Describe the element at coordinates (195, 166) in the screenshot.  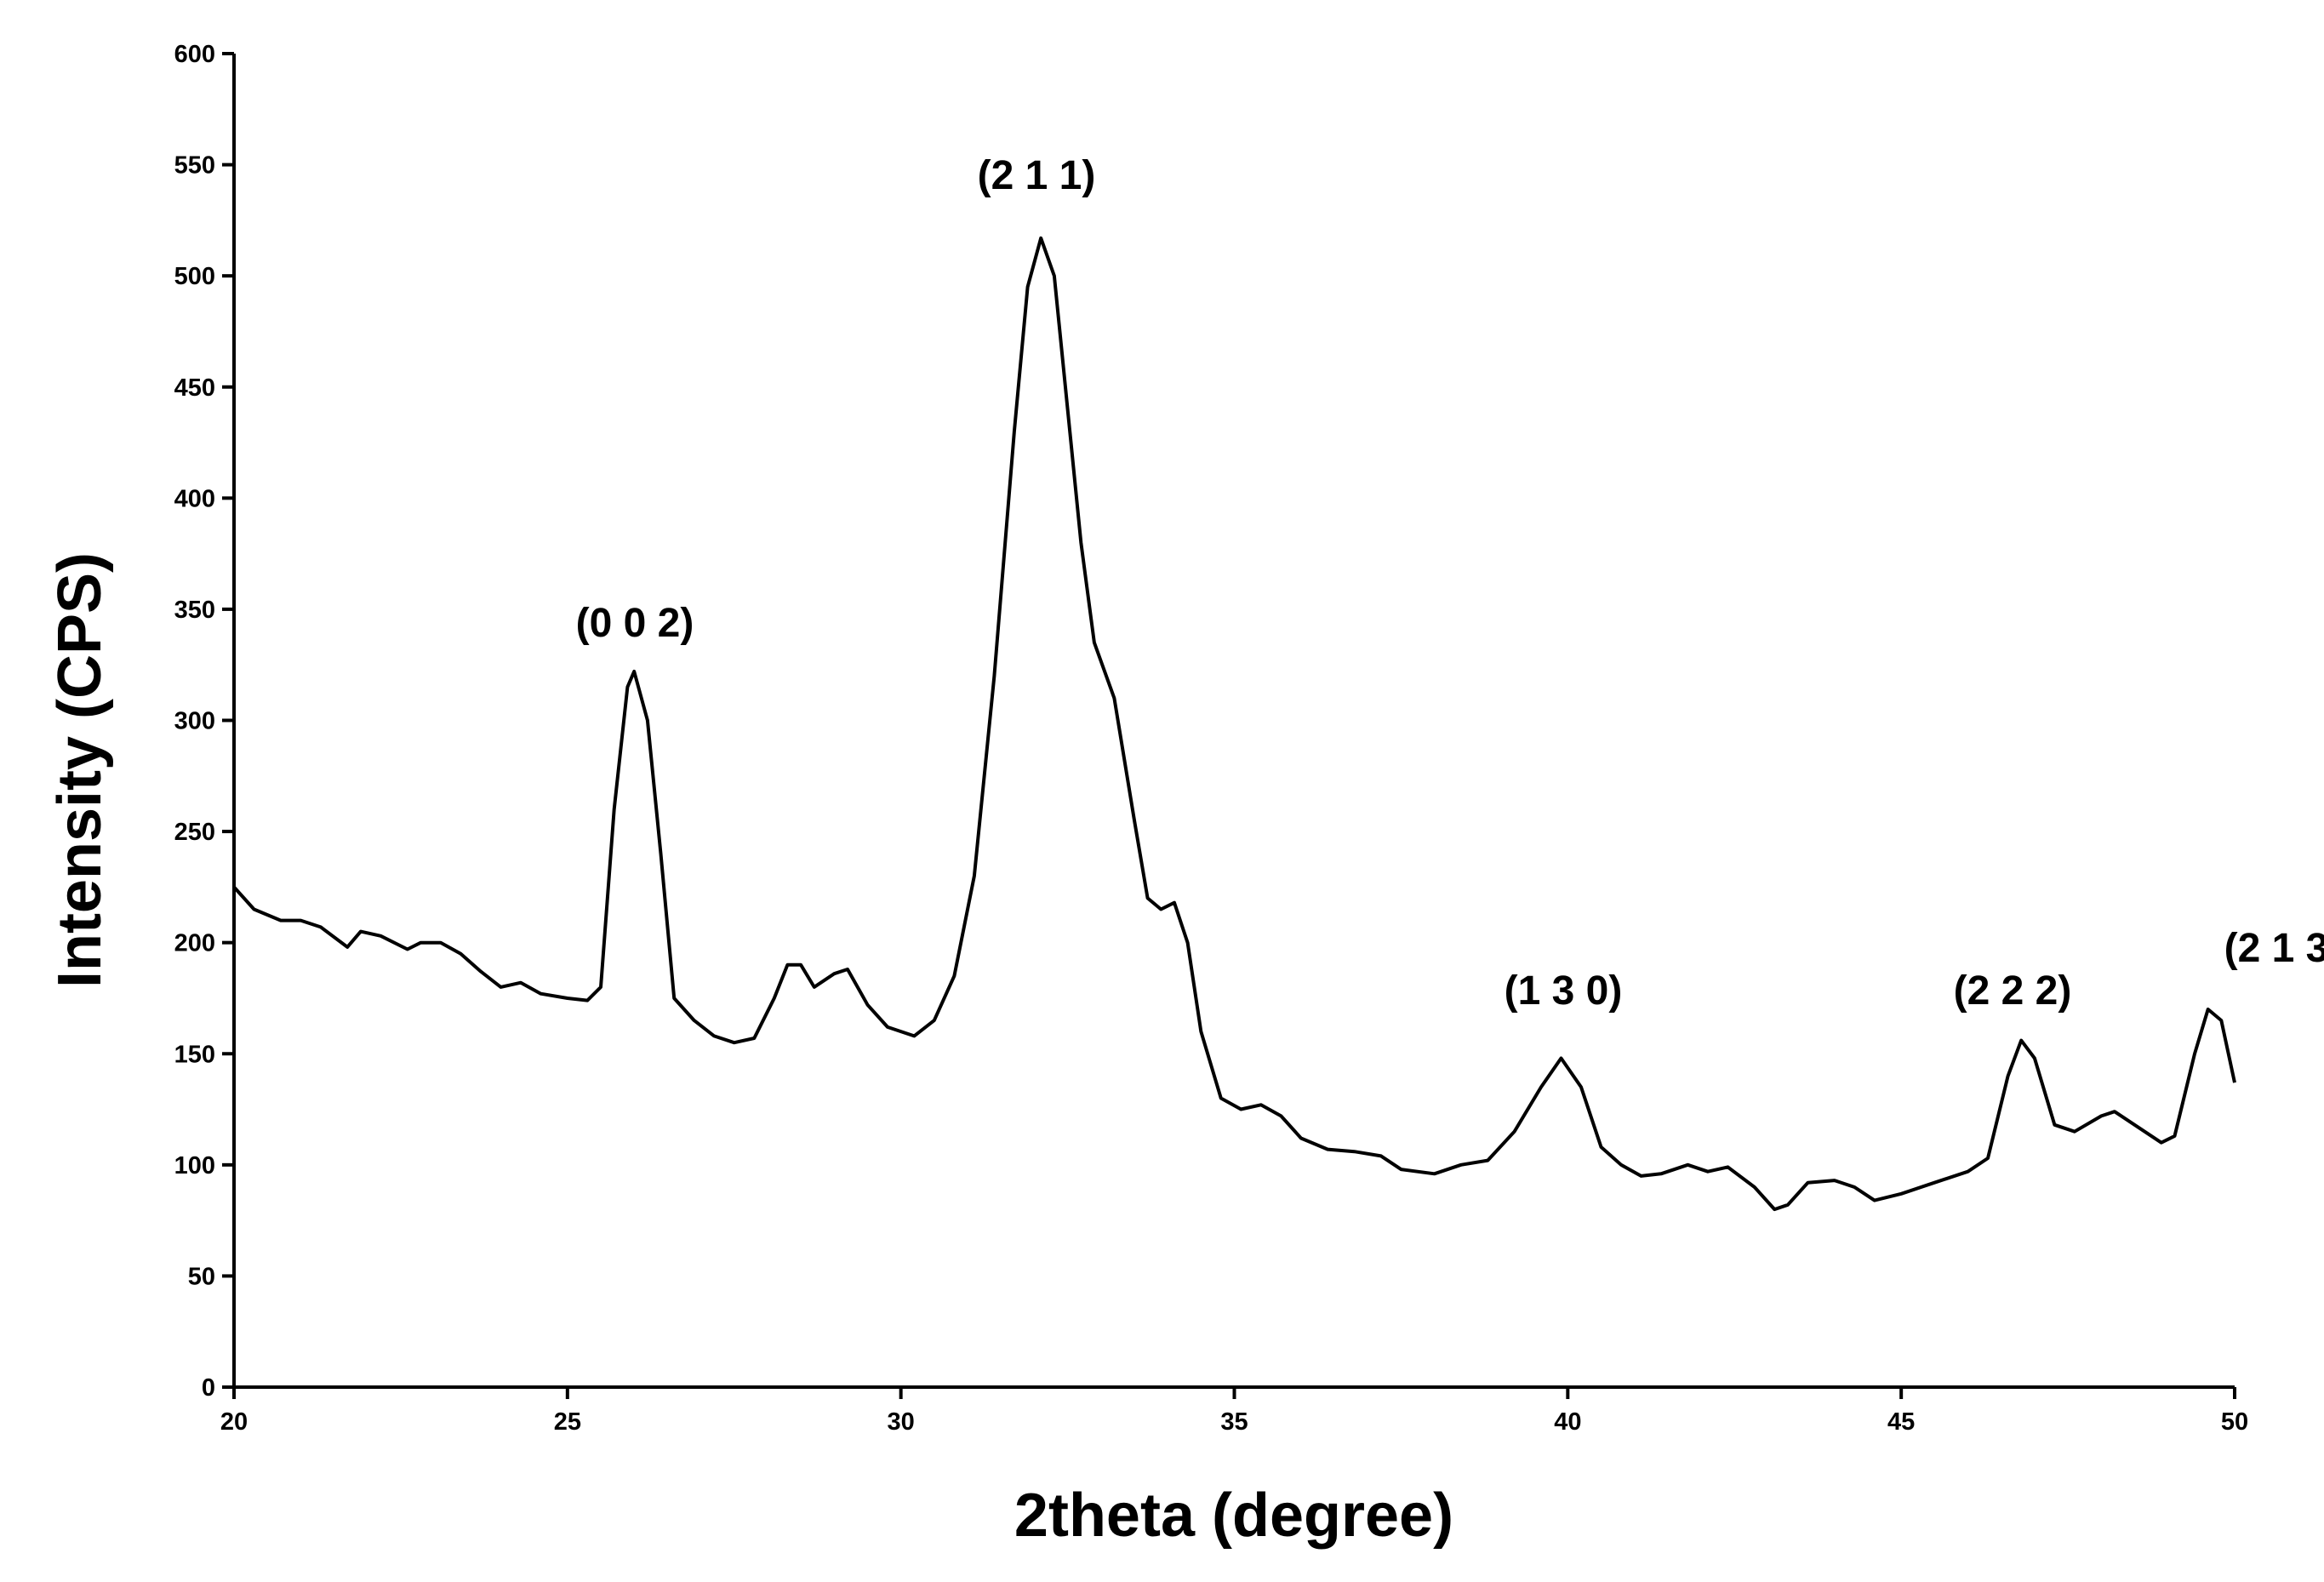
I see `y-tick-label: 550` at that location.